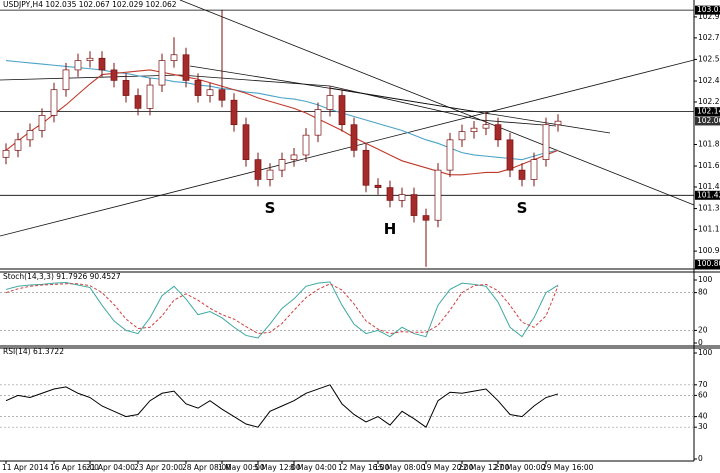  I want to click on y-tick-label: 102.405, so click(709, 80).